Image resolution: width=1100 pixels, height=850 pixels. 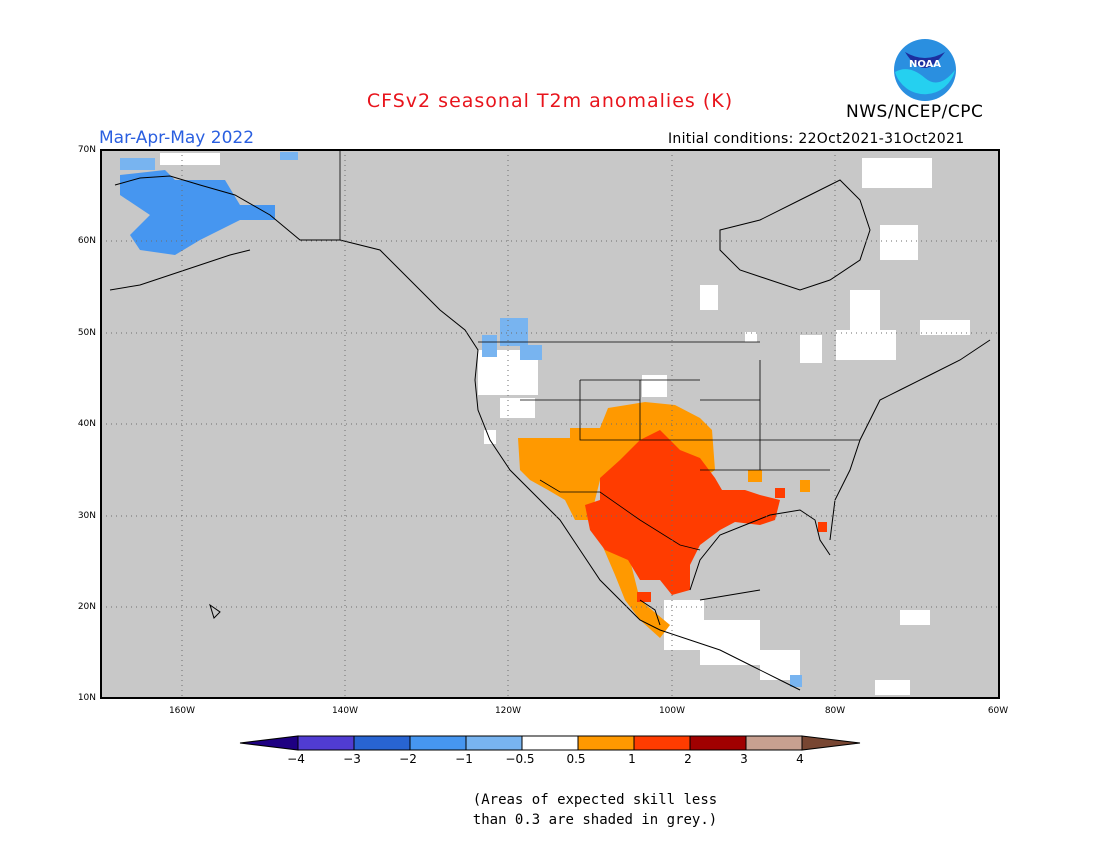 What do you see at coordinates (915, 112) in the screenshot?
I see `agency-label: NWS/NCEP/CPC` at bounding box center [915, 112].